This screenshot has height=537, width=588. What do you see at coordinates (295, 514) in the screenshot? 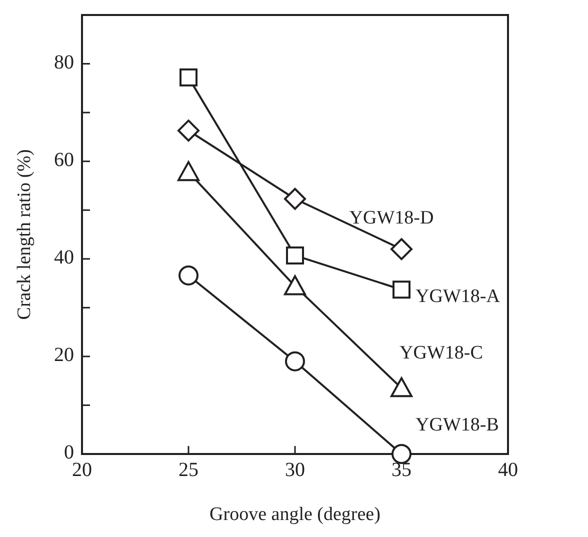
I see `x-axis-title: Groove angle (degree)` at bounding box center [295, 514].